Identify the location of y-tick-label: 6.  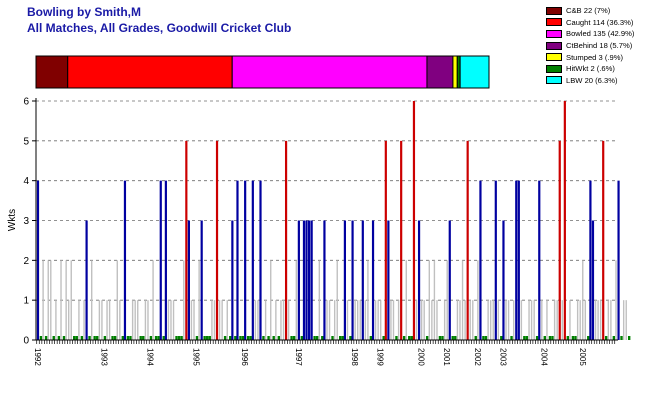
(26, 102).